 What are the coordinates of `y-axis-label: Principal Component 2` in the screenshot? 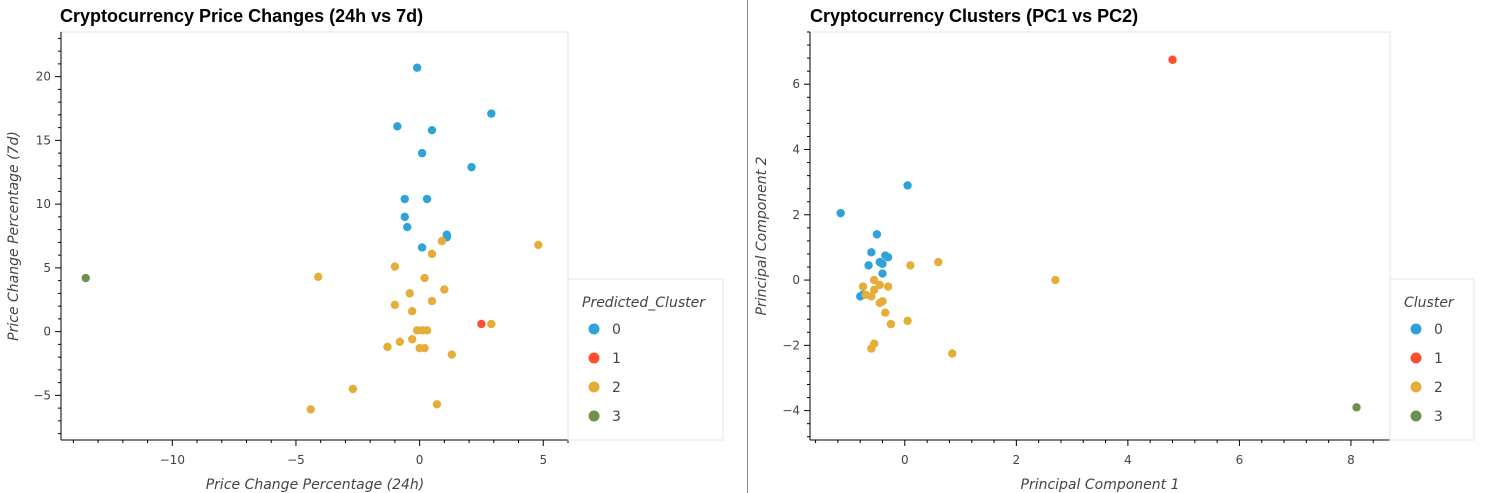 It's located at (762, 235).